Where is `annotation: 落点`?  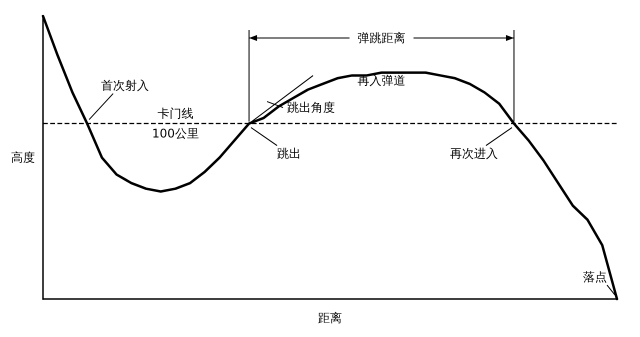
annotation: 落点 is located at coordinates (595, 277).